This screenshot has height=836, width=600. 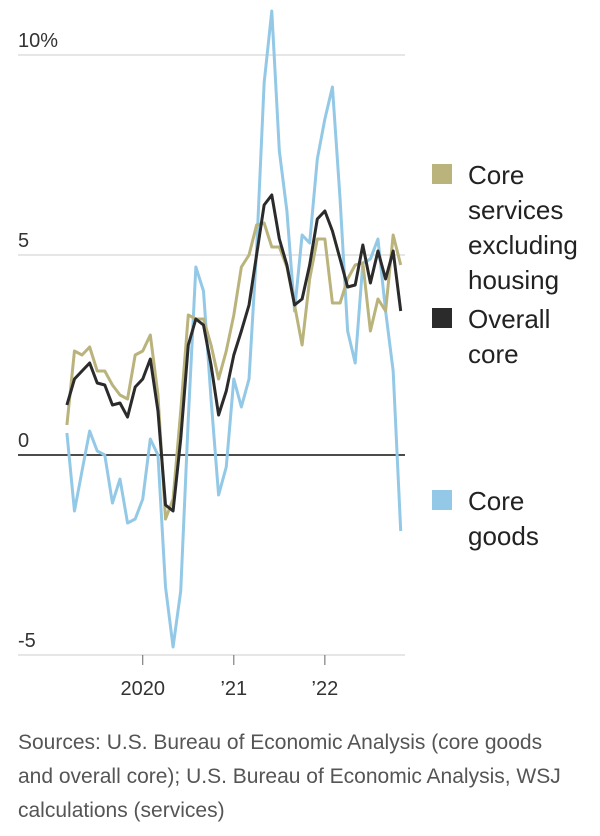 What do you see at coordinates (233, 689) in the screenshot?
I see `x-tick-label: ’21` at bounding box center [233, 689].